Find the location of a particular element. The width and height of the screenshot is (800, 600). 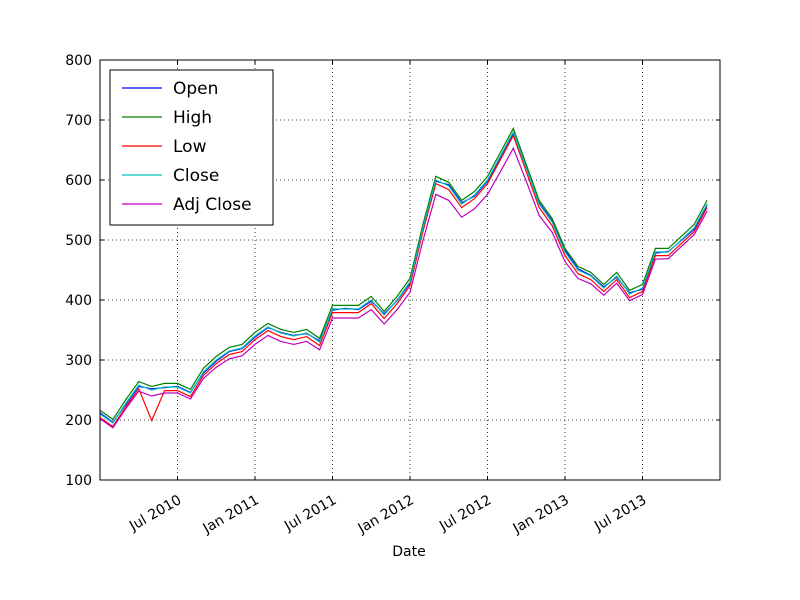

legend-label: Low is located at coordinates (190, 147).